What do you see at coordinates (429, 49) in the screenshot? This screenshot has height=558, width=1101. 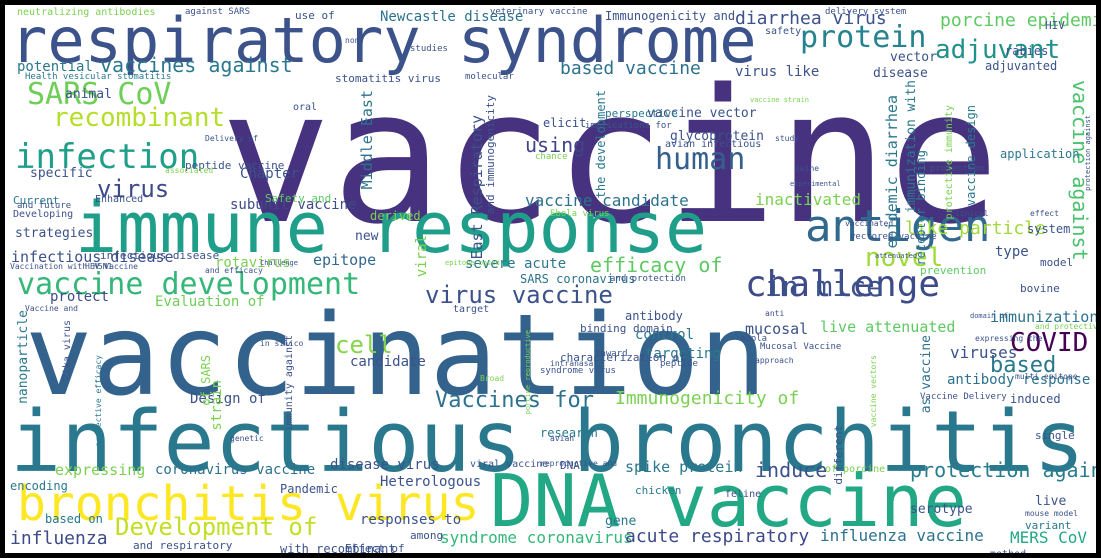 I see `cloud-word: studies` at bounding box center [429, 49].